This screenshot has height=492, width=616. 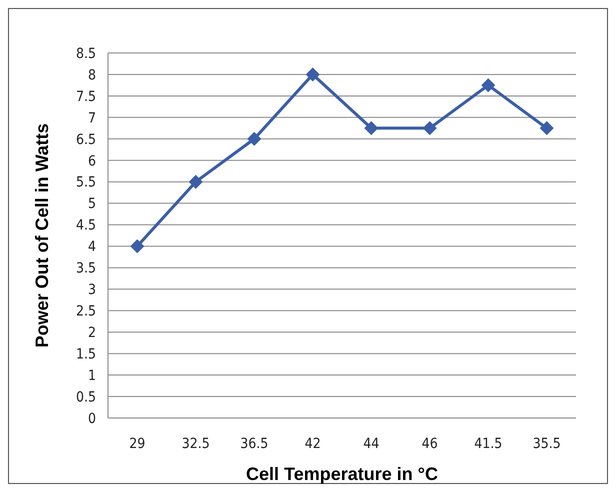 I want to click on x-tick-label: 29, so click(x=137, y=444).